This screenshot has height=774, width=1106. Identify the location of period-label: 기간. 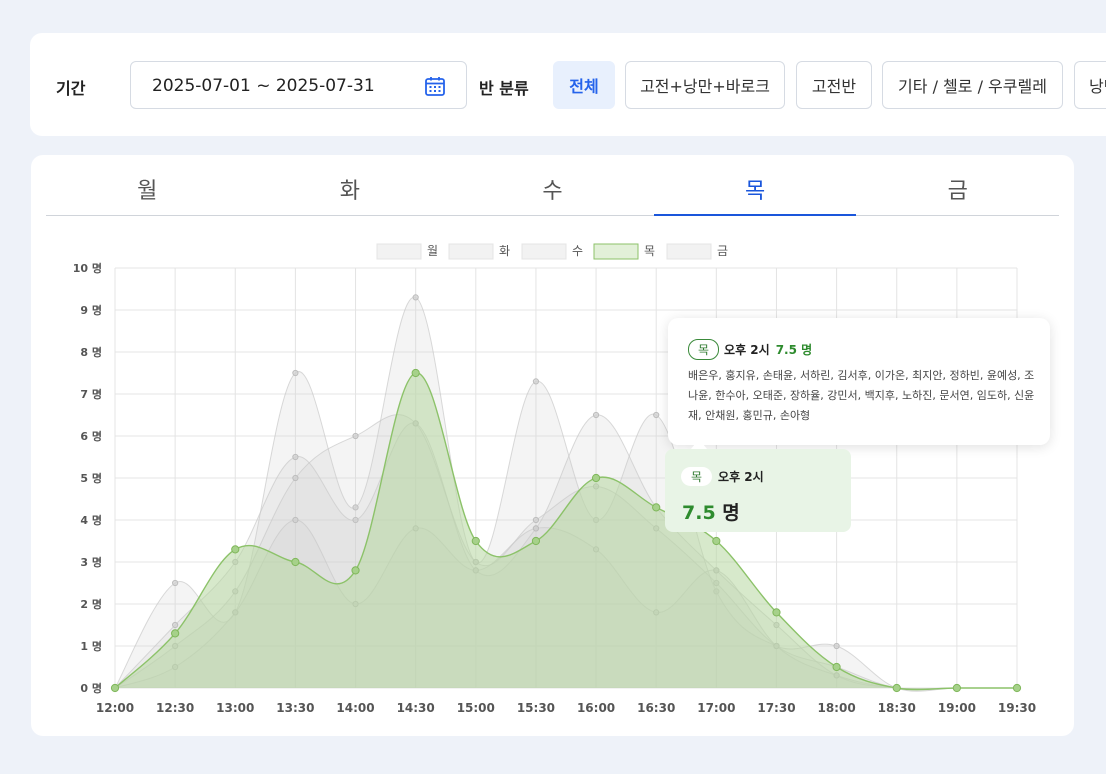
(71, 88).